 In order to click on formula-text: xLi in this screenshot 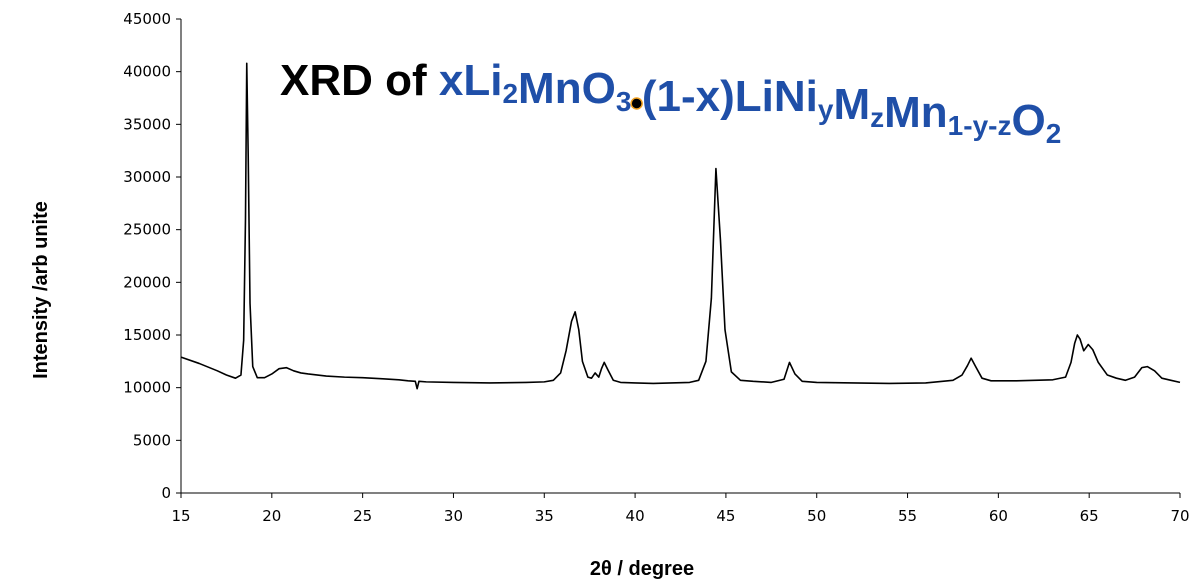, I will do `click(471, 80)`.